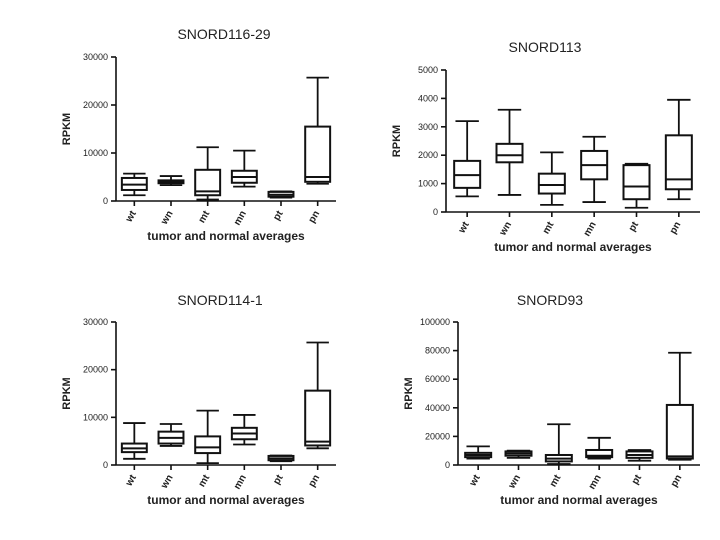 The width and height of the screenshot is (720, 540). What do you see at coordinates (437, 351) in the screenshot?
I see `y-tick-label: 80000` at bounding box center [437, 351].